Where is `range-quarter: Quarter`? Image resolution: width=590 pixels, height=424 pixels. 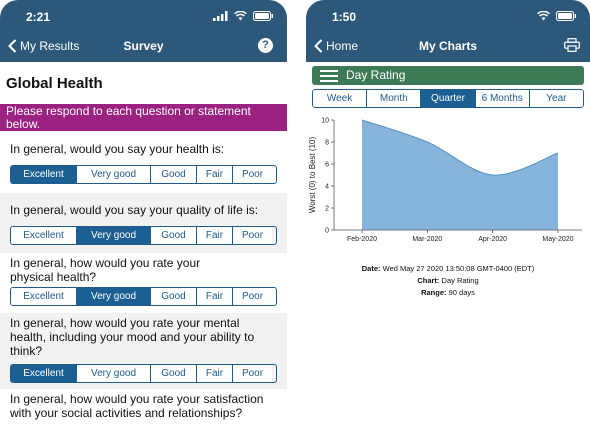
range-quarter: Quarter is located at coordinates (448, 98).